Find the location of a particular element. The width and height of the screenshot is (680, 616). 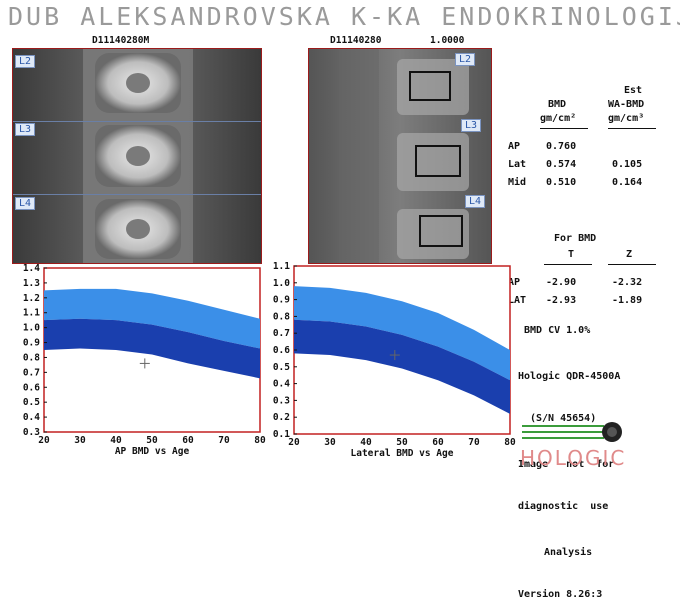

chart-0-xtick: 40 is located at coordinates (116, 440).